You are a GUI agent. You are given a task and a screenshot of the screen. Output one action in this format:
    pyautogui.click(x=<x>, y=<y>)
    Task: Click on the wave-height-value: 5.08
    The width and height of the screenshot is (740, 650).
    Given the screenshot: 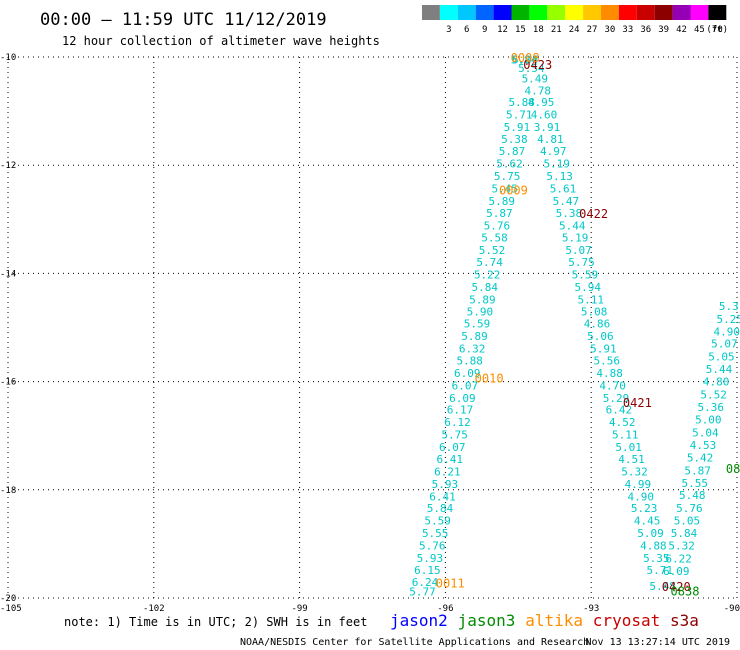 What is the action you would take?
    pyautogui.click(x=594, y=311)
    